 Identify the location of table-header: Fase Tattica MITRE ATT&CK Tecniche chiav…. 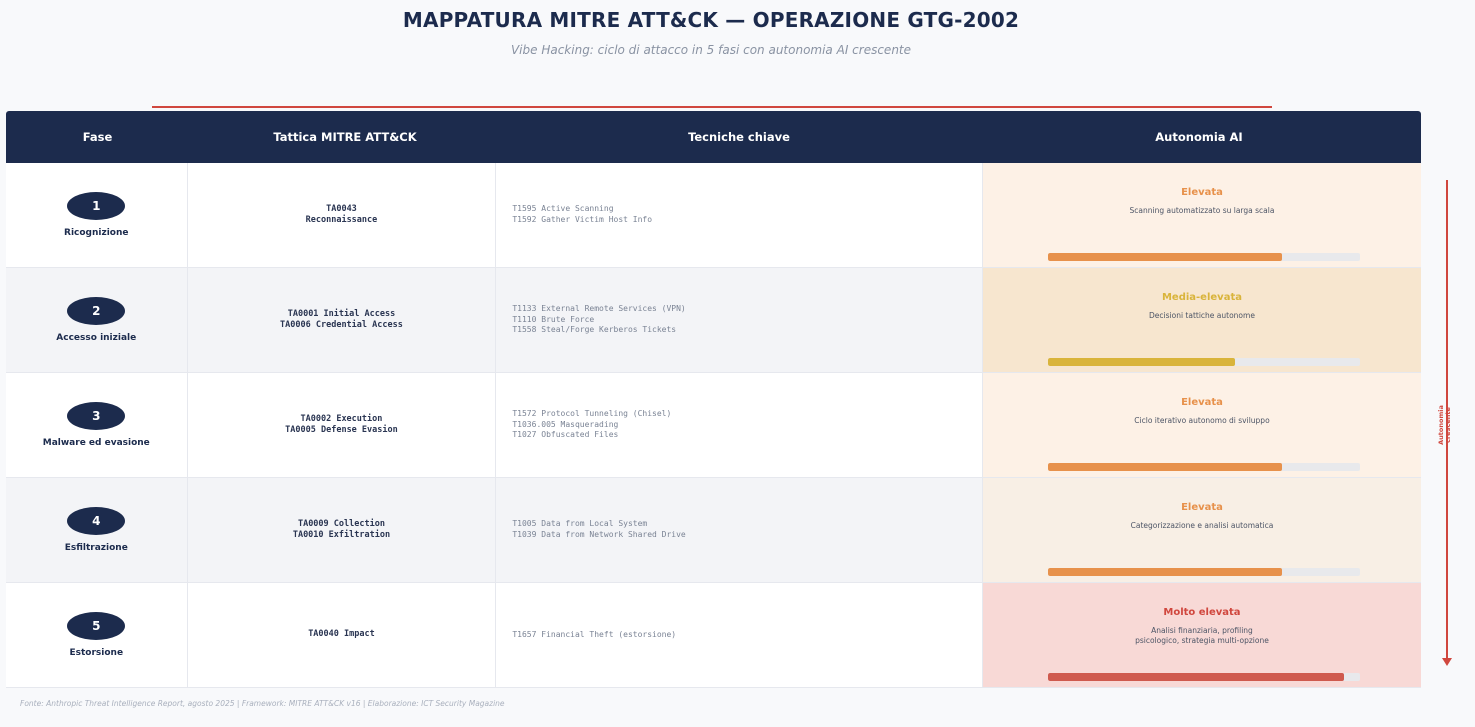
(713, 137).